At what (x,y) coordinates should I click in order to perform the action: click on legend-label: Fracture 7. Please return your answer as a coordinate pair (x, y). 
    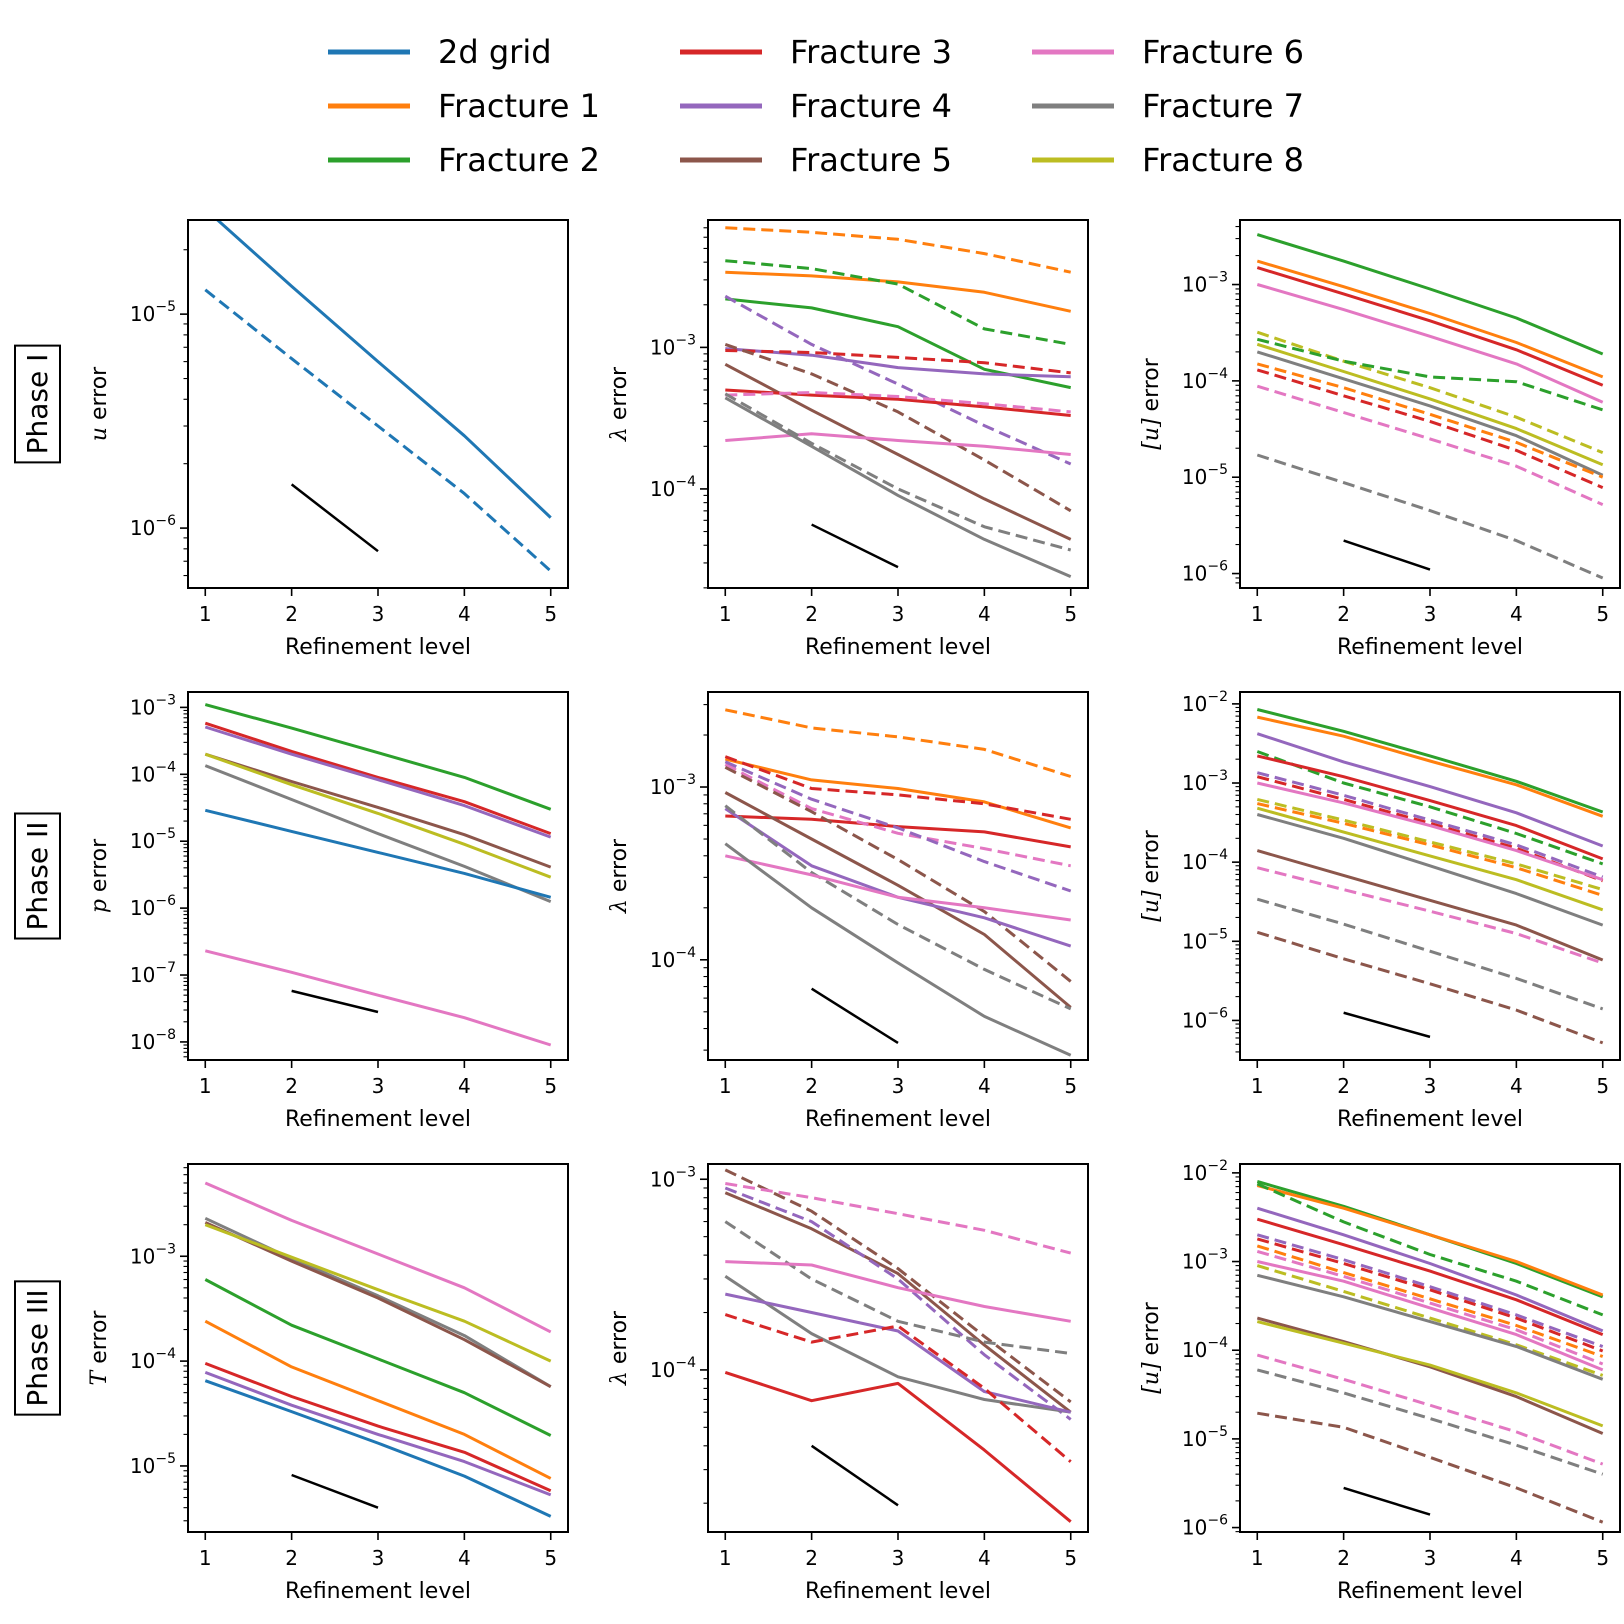
    Looking at the image, I should click on (1223, 106).